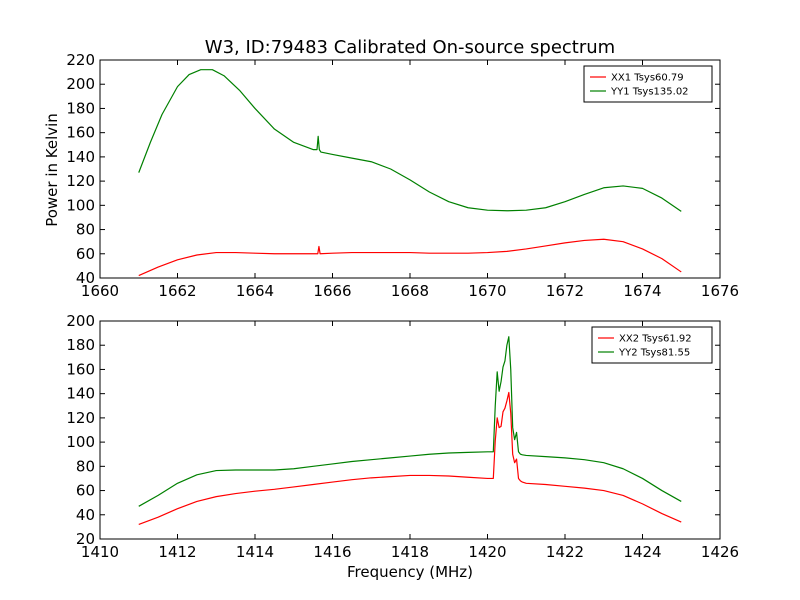 Image resolution: width=800 pixels, height=600 pixels. I want to click on x-tick-label: 1662, so click(177, 291).